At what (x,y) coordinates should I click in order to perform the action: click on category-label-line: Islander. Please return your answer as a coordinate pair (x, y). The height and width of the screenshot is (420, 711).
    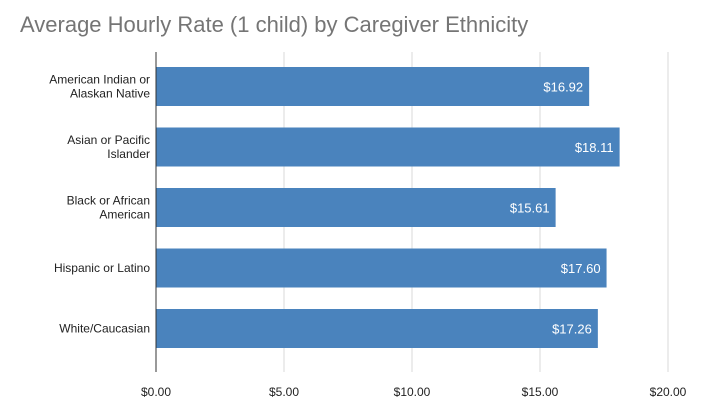
    Looking at the image, I should click on (128, 154).